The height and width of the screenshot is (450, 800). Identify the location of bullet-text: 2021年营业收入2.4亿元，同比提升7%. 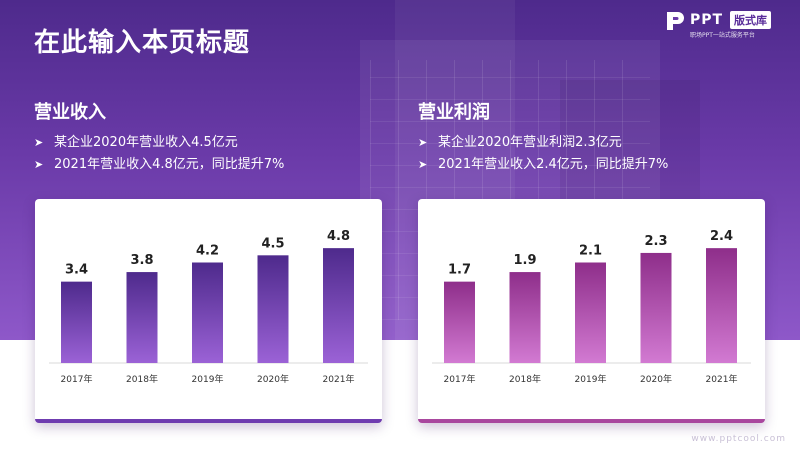
(553, 164).